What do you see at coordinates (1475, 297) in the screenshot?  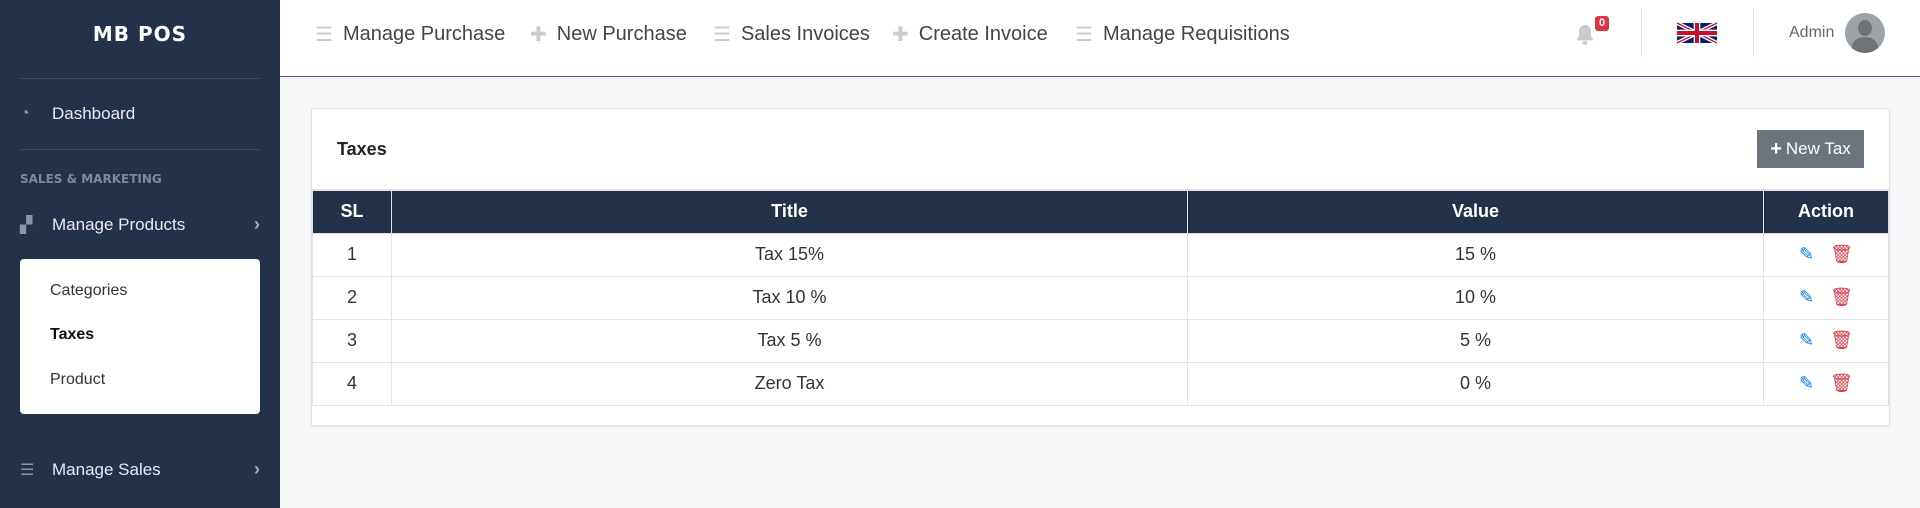 I see `cell-value: 10 %` at bounding box center [1475, 297].